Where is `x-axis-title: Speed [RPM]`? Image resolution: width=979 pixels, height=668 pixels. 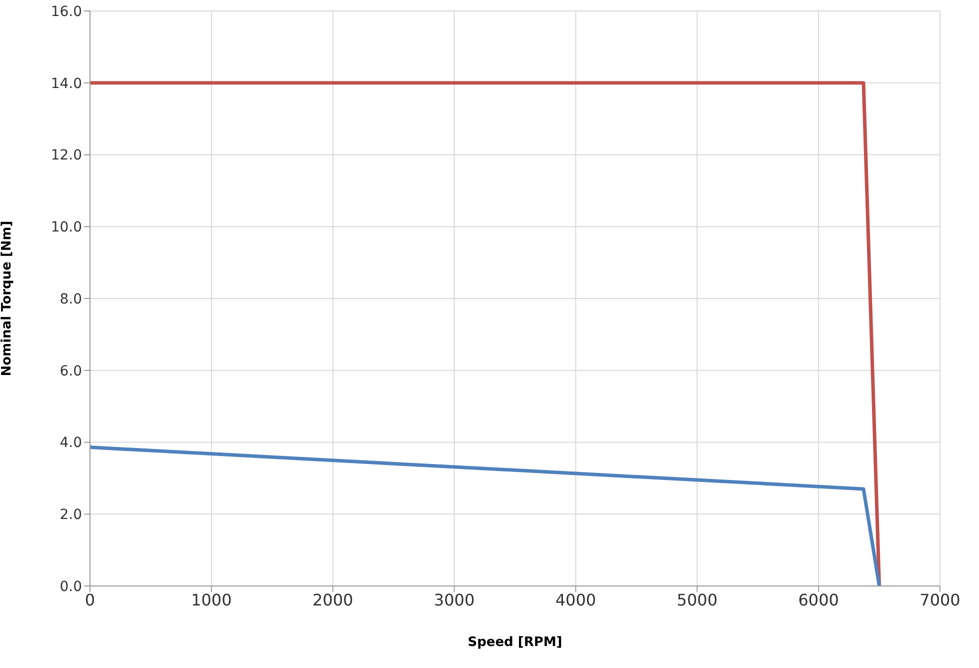
x-axis-title: Speed [RPM] is located at coordinates (515, 642).